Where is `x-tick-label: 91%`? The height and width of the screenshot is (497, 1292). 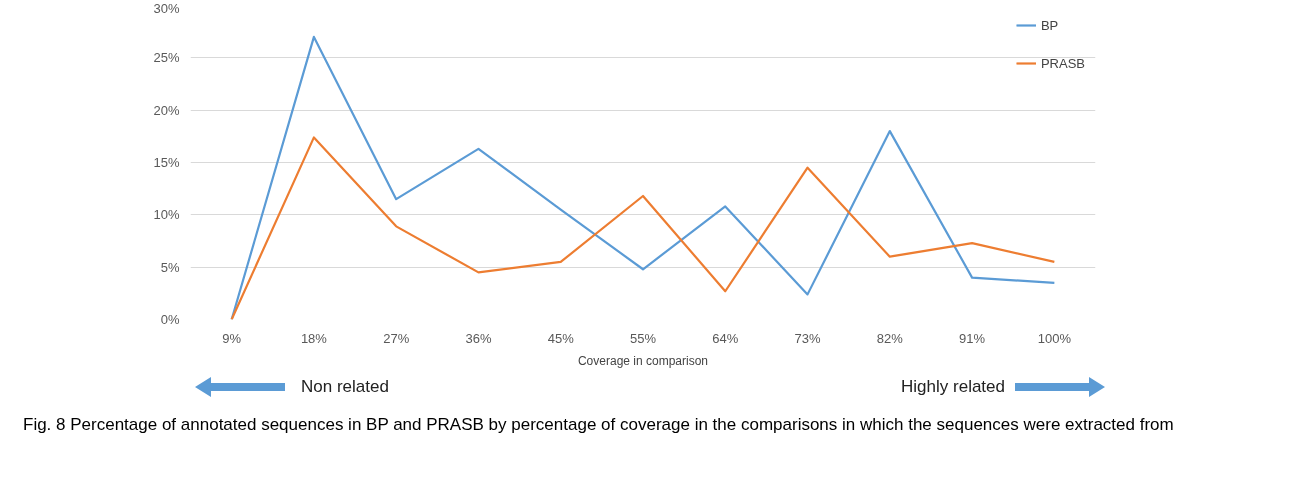 x-tick-label: 91% is located at coordinates (972, 338).